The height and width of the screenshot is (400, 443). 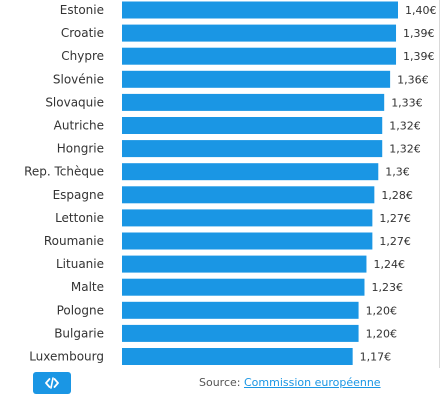 I want to click on category-label: Slovénie, so click(x=78, y=79).